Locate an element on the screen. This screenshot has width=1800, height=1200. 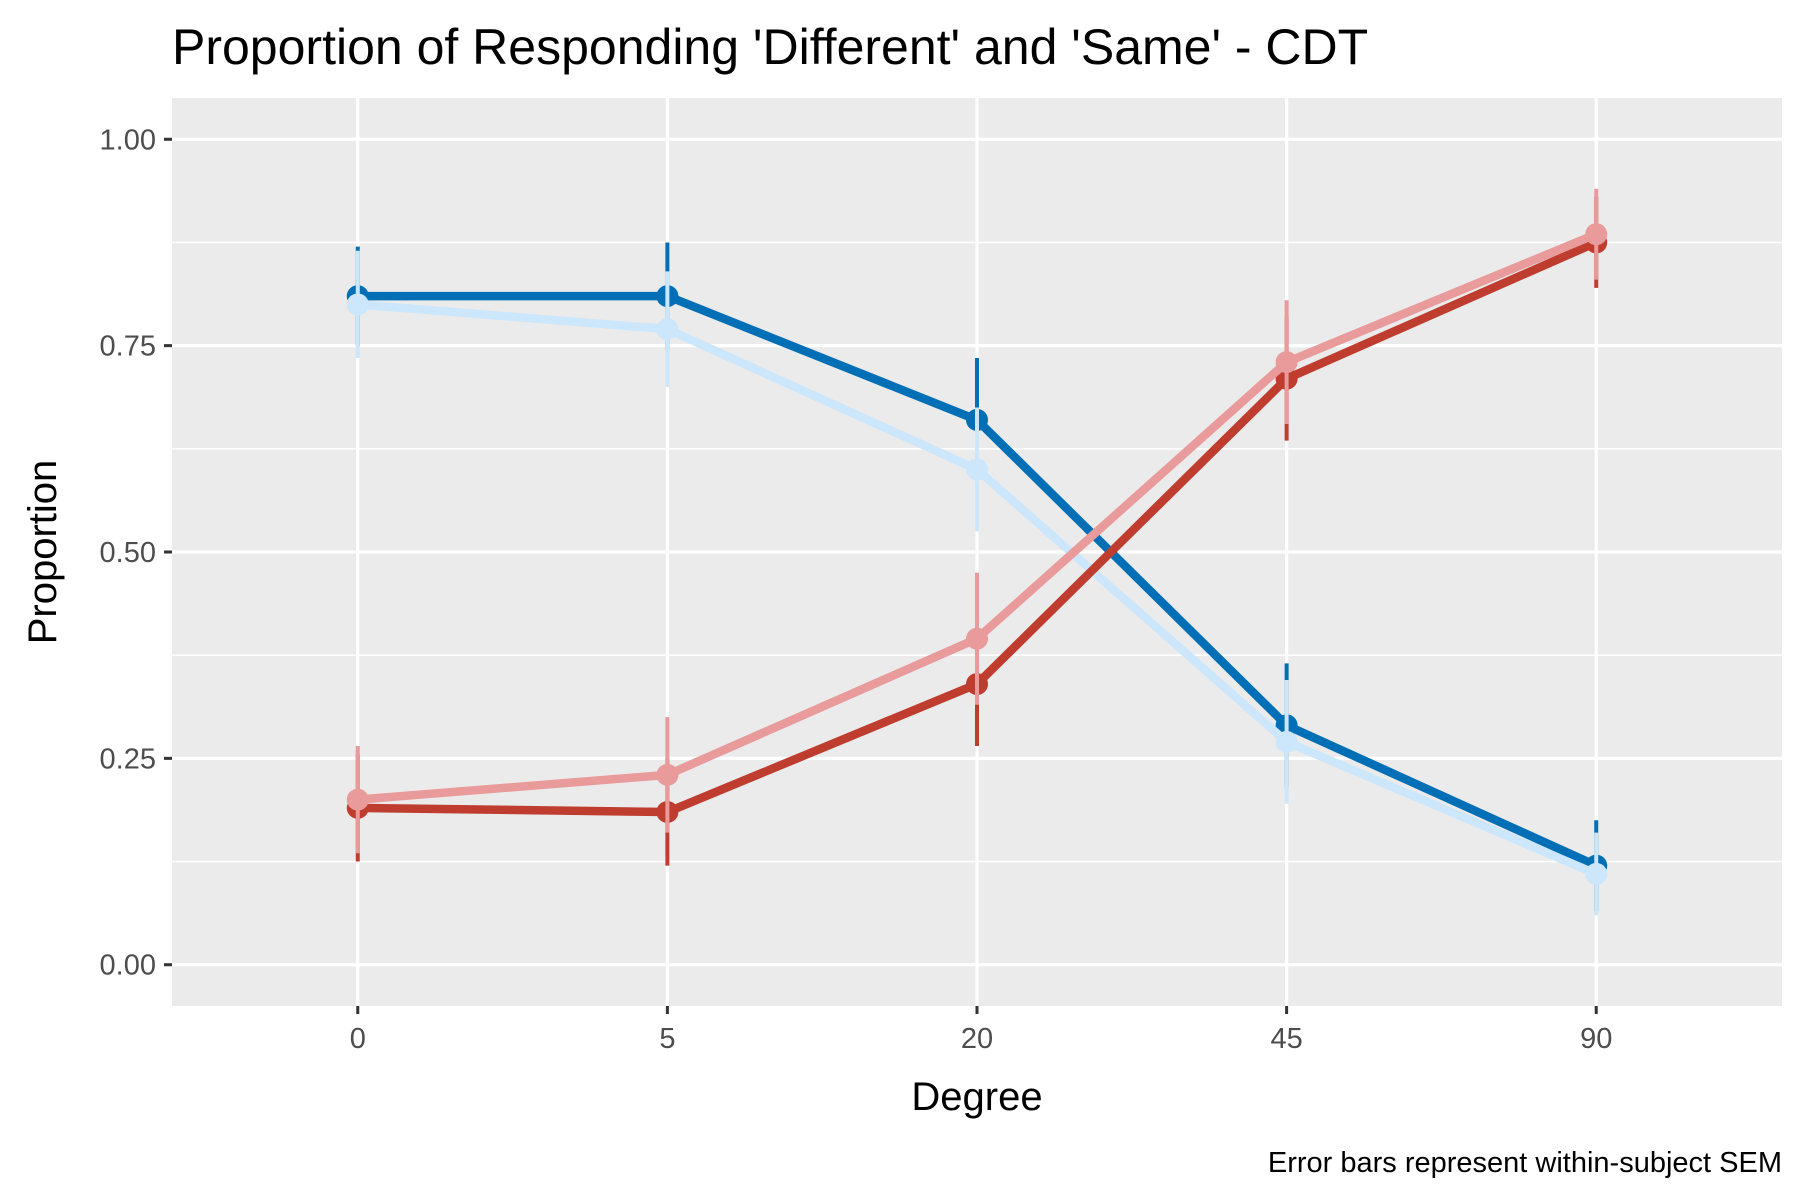
y-tick-label: 0.25 is located at coordinates (128, 759).